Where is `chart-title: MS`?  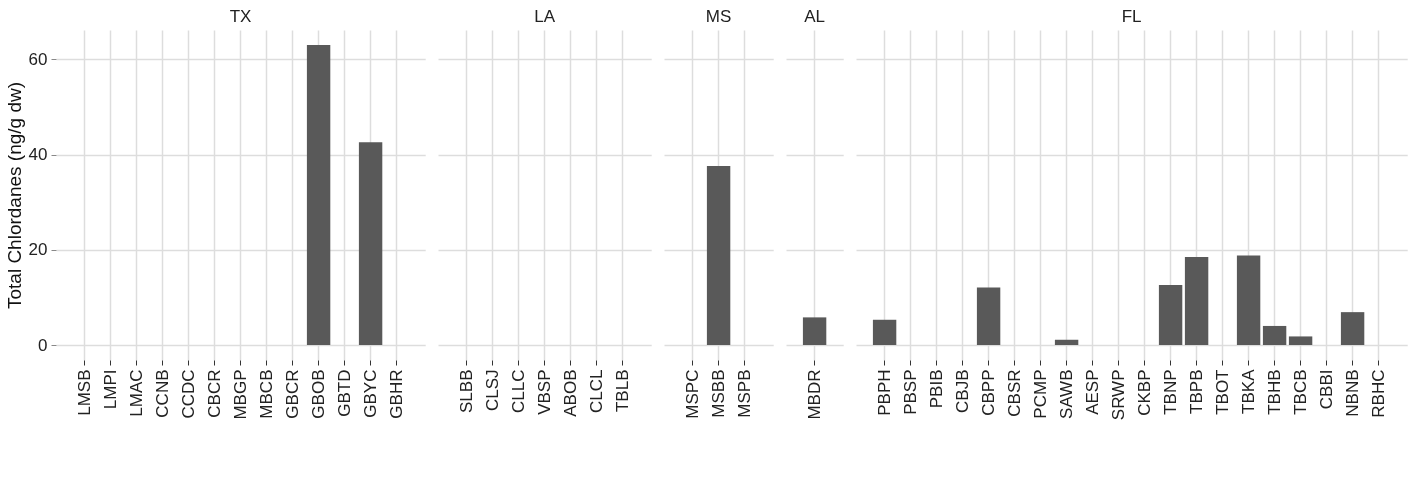 chart-title: MS is located at coordinates (718, 16).